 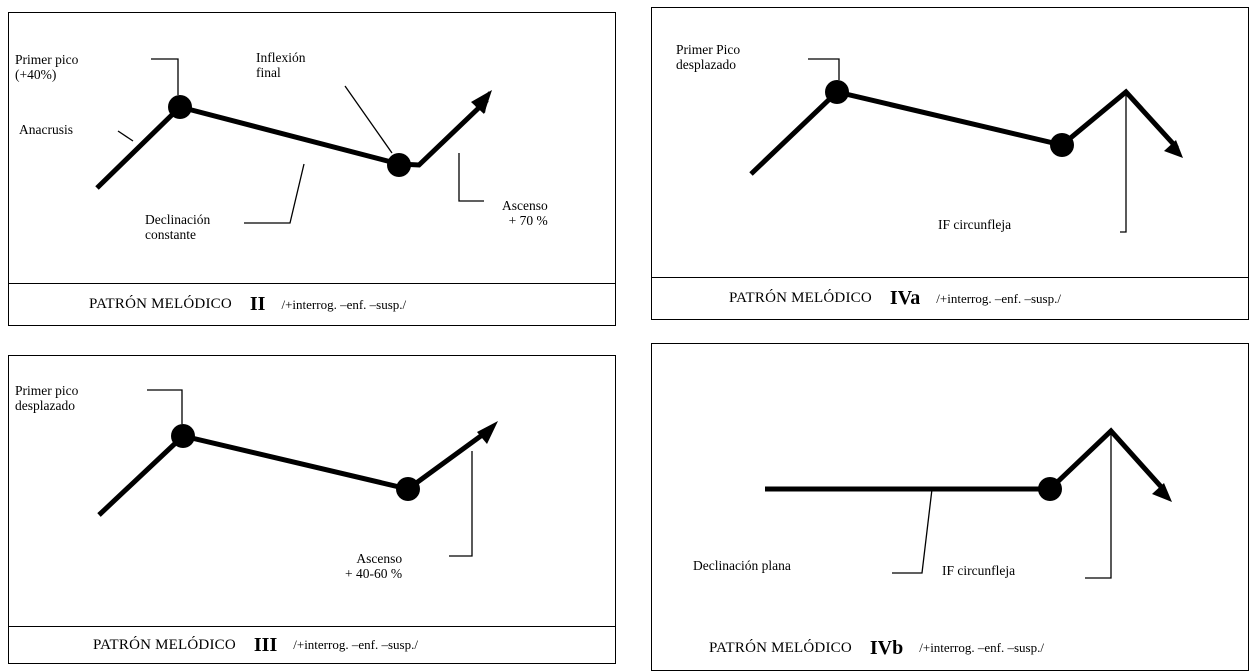 I want to click on contour-diagram-ii, so click(x=293, y=141).